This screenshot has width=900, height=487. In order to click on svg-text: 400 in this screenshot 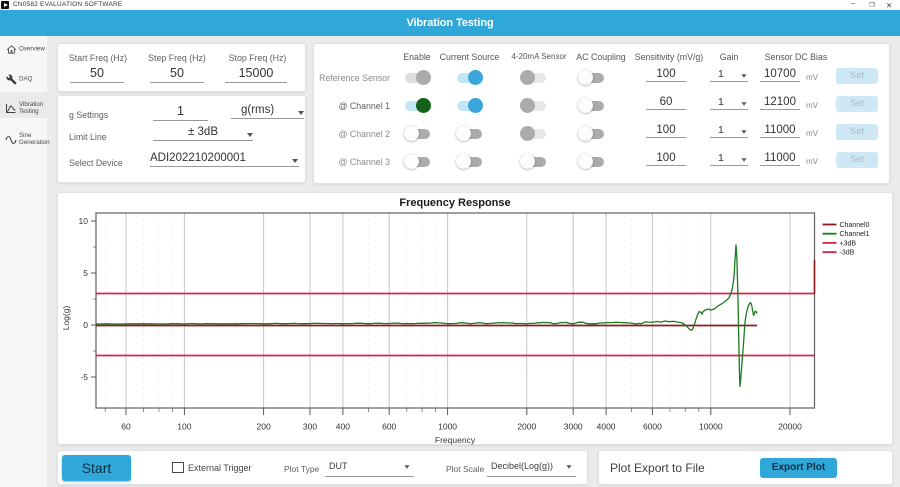, I will do `click(343, 427)`.